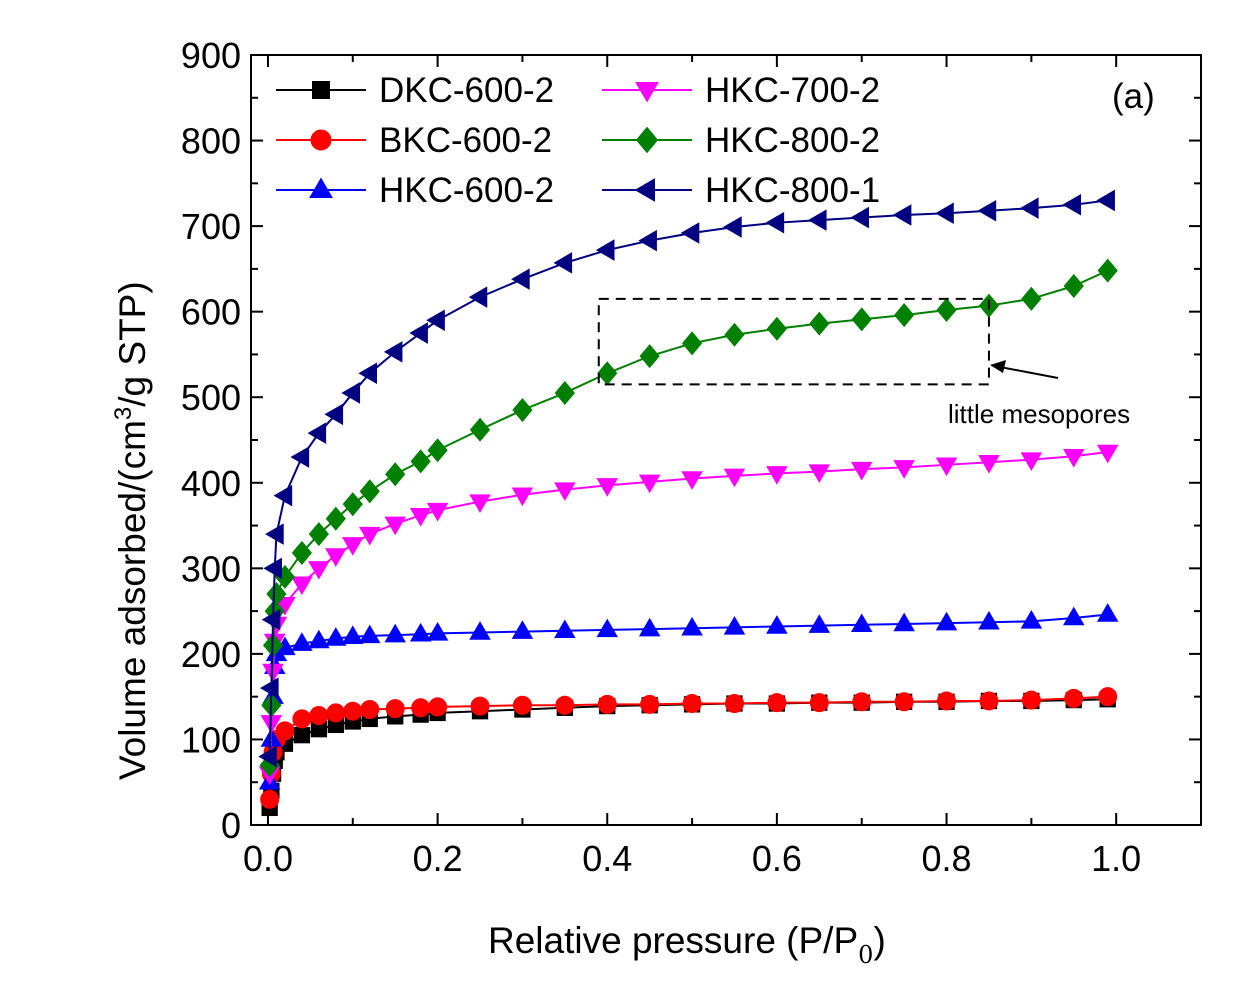  I want to click on legend-item-DKC-600-2: DKC-600-2, so click(415, 90).